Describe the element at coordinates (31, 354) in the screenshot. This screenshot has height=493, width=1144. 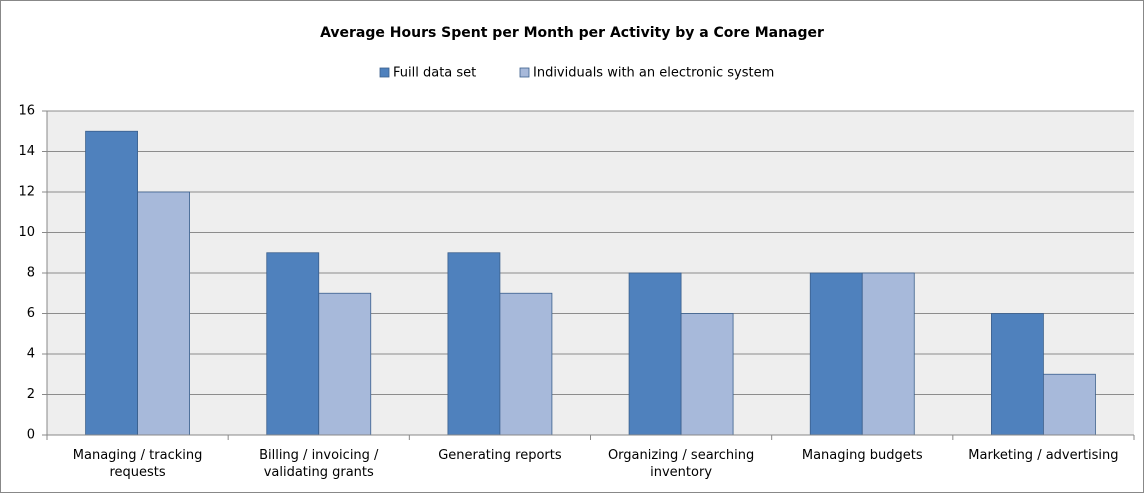
I see `y-tick-label: 4` at that location.